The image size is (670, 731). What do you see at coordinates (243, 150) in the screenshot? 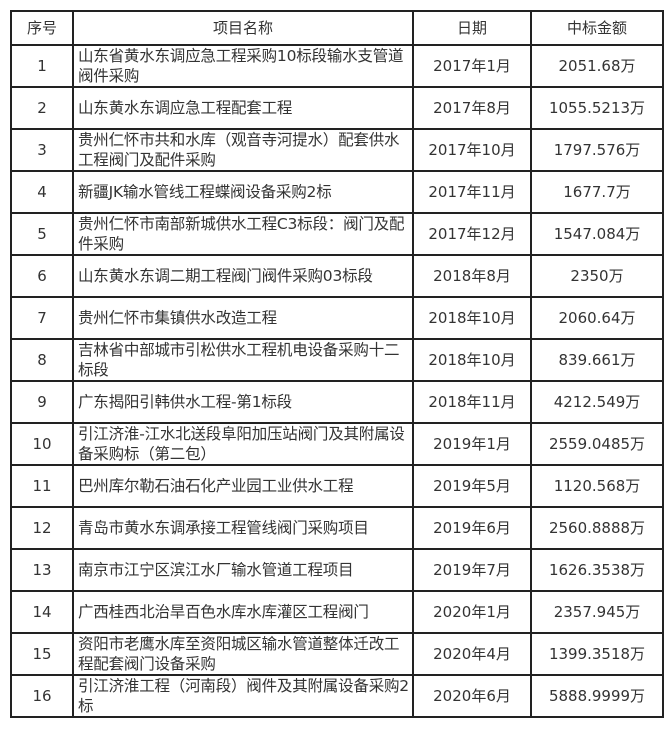
I see `cell-name: 贵州仁怀市共和水库（观音寺河提水）配套供水工程阀门及配件采购` at bounding box center [243, 150].